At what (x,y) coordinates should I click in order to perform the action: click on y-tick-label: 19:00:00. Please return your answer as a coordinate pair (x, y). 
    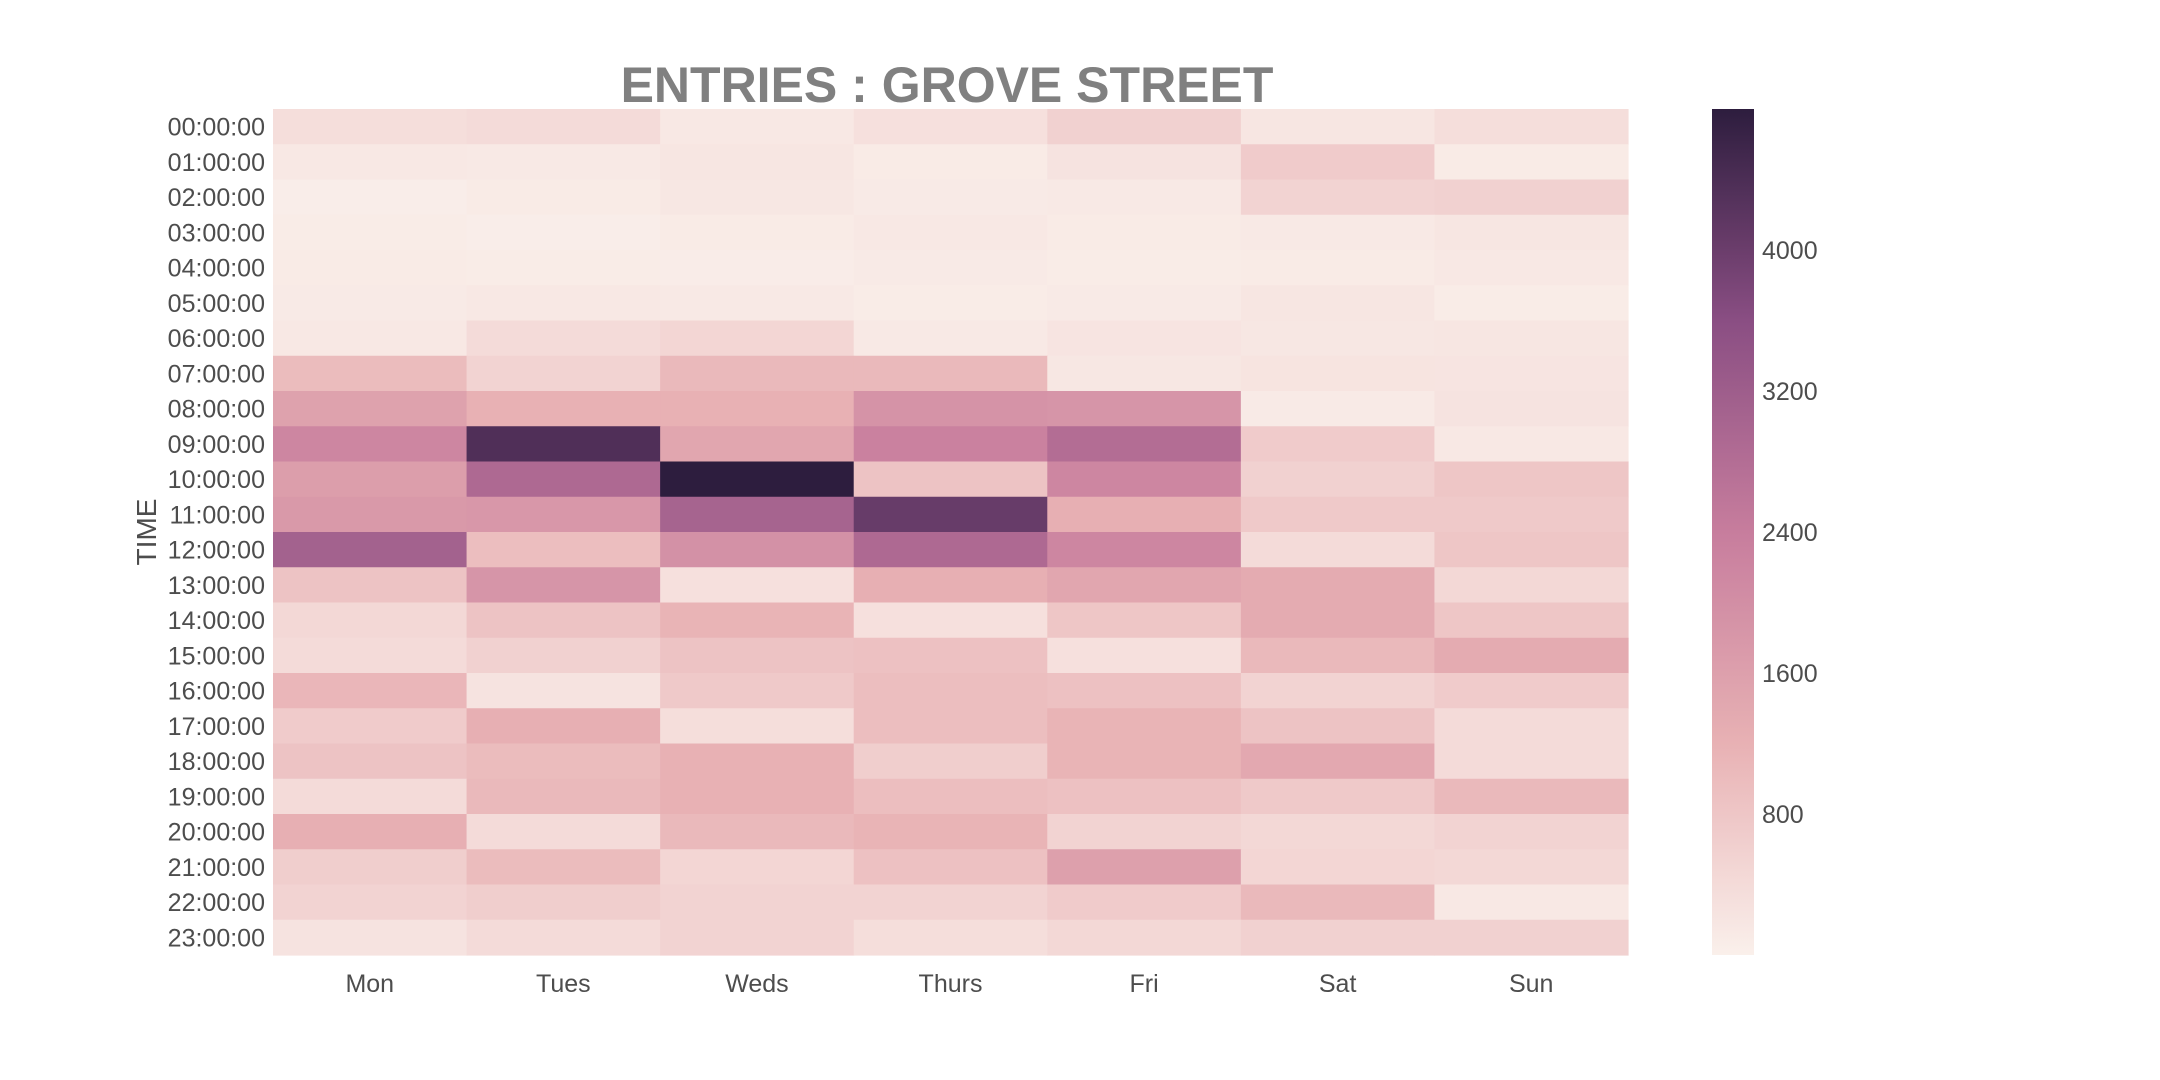
    Looking at the image, I should click on (216, 797).